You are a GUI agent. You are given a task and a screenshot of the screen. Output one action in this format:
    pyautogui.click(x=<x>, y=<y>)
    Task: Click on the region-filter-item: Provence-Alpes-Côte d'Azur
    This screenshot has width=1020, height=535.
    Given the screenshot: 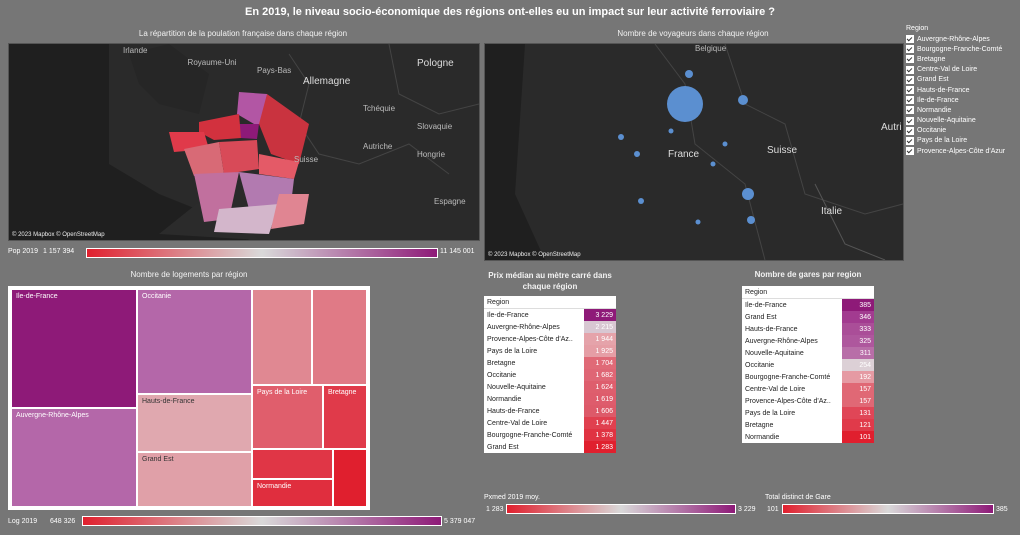 What is the action you would take?
    pyautogui.click(x=962, y=151)
    